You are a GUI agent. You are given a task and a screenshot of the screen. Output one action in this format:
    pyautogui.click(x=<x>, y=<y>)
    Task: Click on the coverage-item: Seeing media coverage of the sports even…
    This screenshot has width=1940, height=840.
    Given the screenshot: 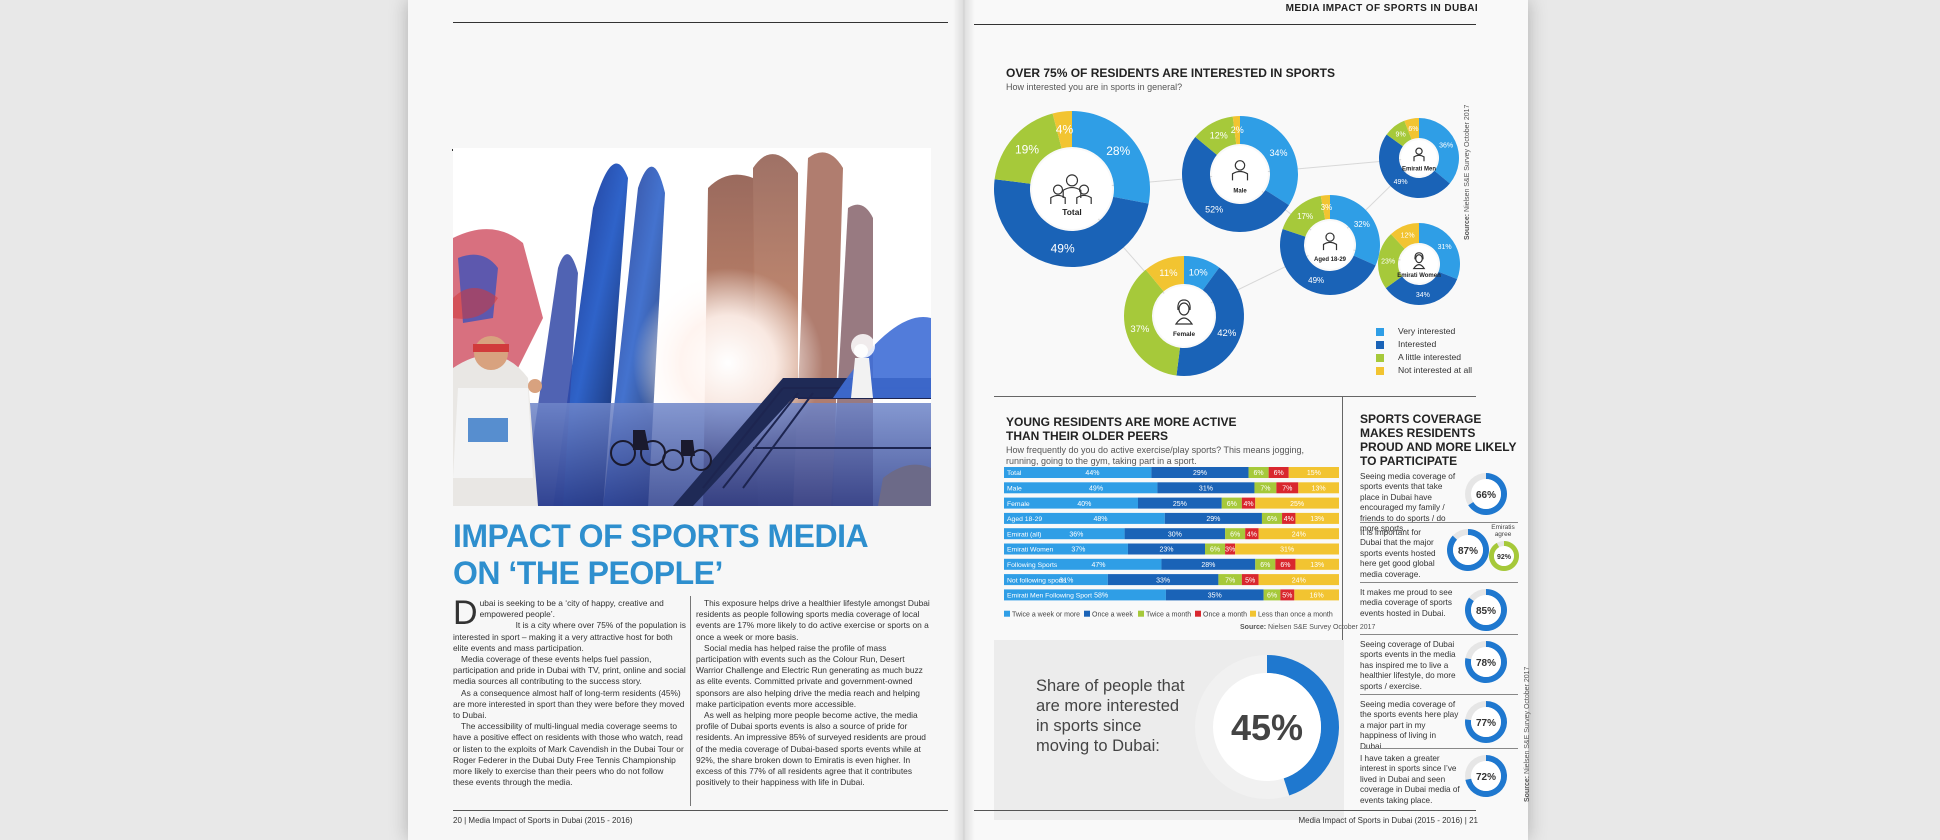 What is the action you would take?
    pyautogui.click(x=1439, y=722)
    